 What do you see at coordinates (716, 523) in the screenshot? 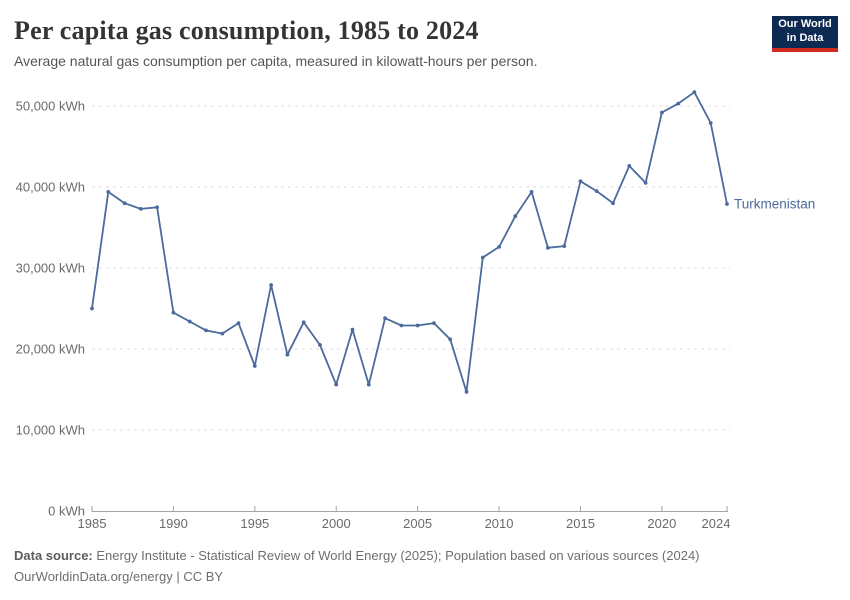
I see `x-axis-label: 2024` at bounding box center [716, 523].